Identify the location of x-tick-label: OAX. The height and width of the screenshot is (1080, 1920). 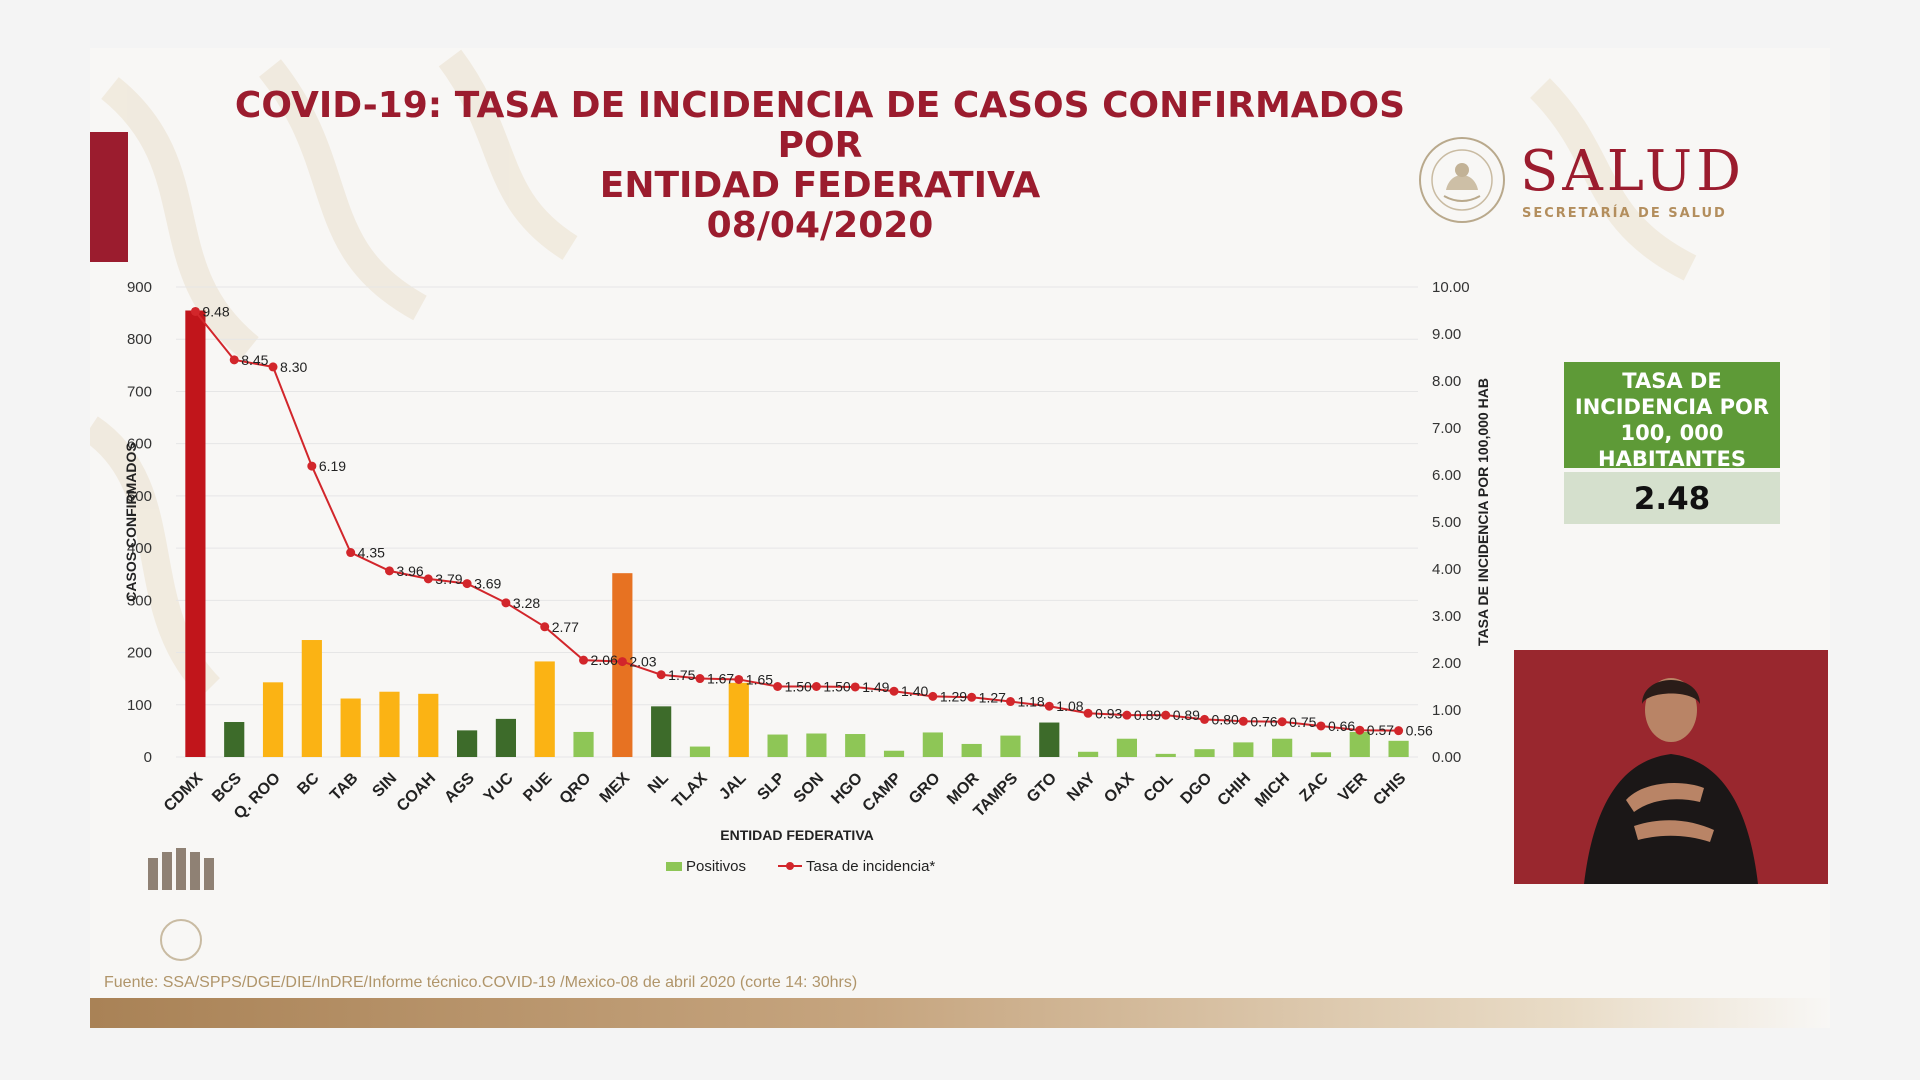
(1119, 788).